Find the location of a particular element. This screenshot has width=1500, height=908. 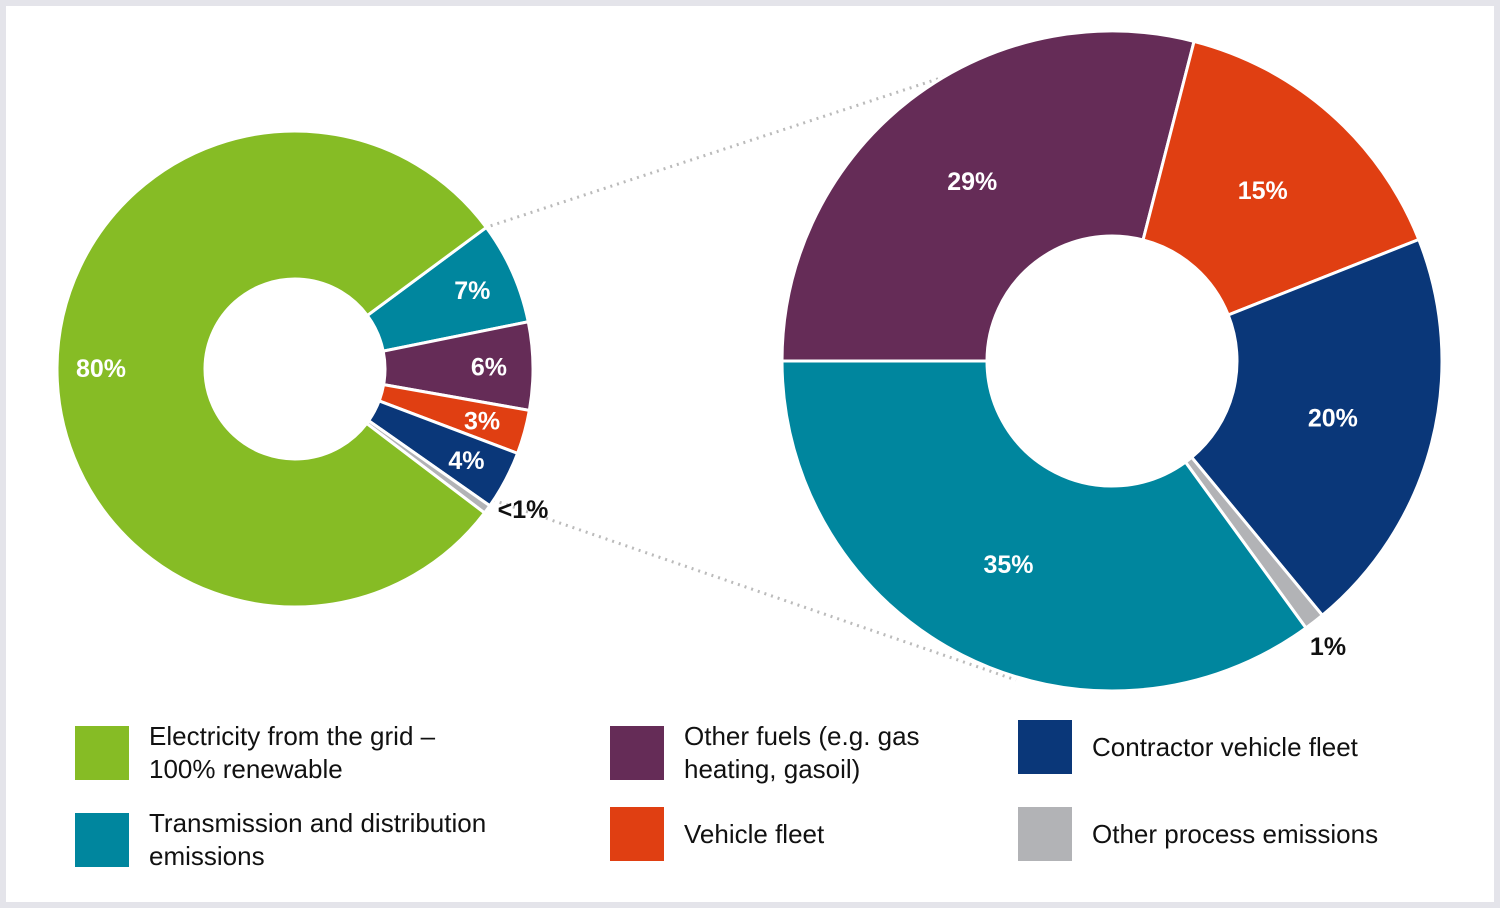

legend-item-other-fuels: Other fuels (e.g. gas heating, gasoil) is located at coordinates (765, 753).